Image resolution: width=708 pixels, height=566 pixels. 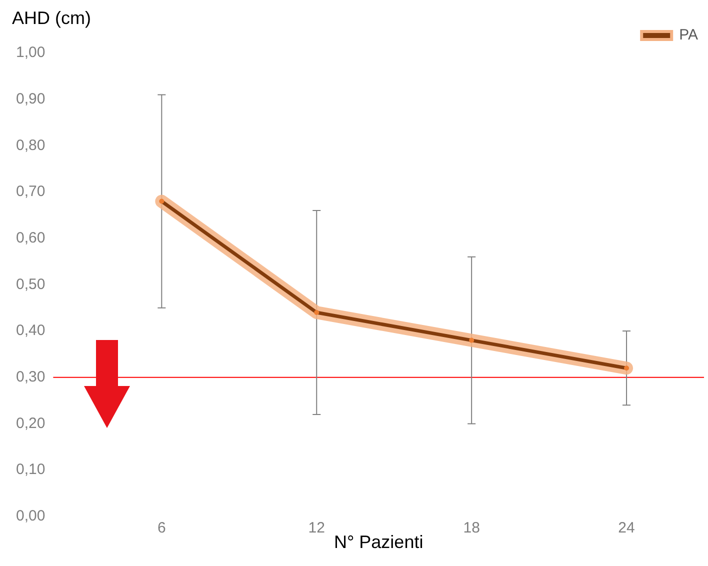 I want to click on y-tick-label: 1,00, so click(x=31, y=53).